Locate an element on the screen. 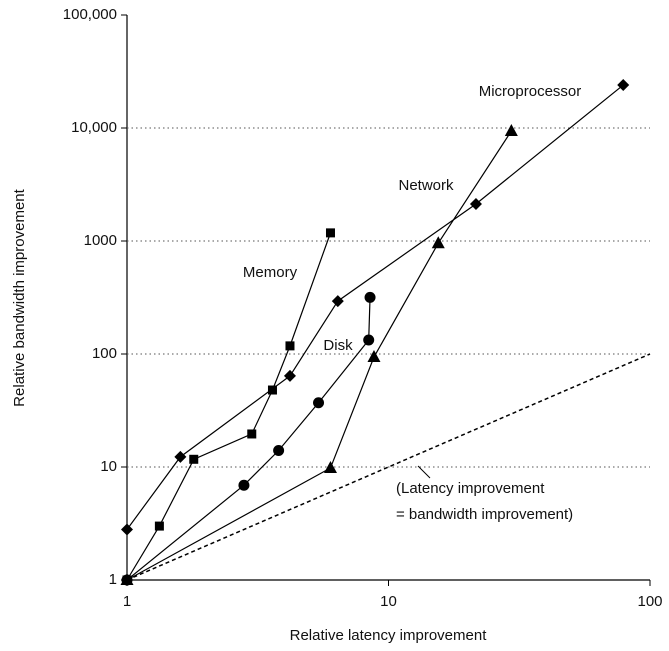 The image size is (669, 651). series-label: Memory is located at coordinates (270, 272).